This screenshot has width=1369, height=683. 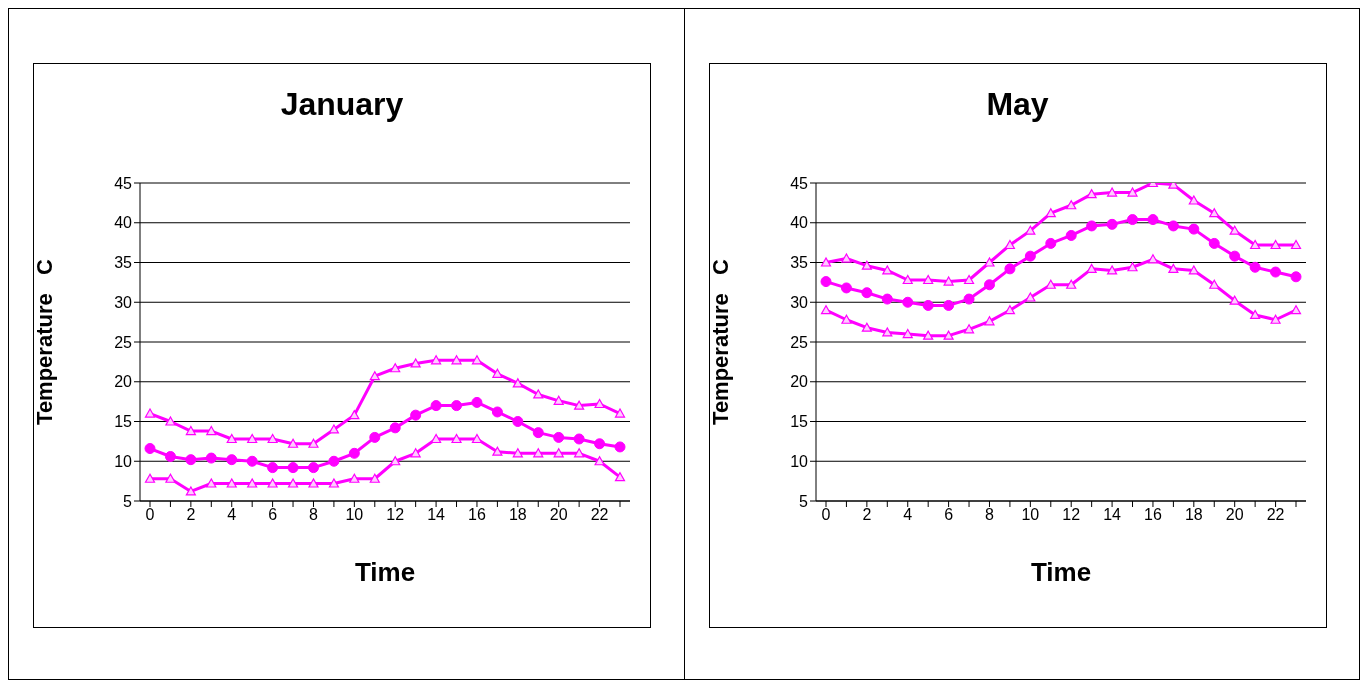 I want to click on y-tick-label: 45, so click(x=798, y=183).